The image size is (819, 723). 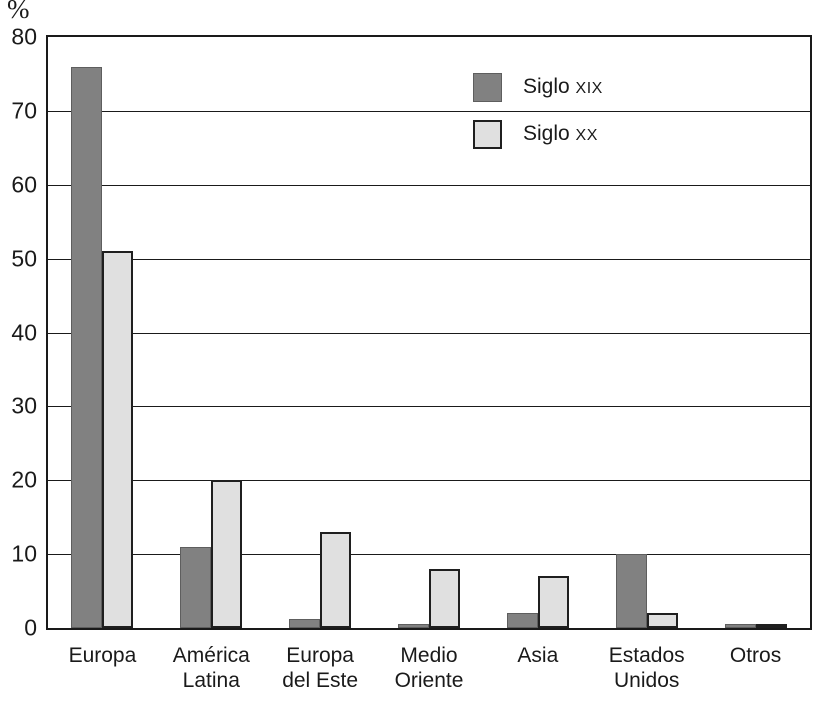 I want to click on y-tick-label: 70, so click(x=24, y=110).